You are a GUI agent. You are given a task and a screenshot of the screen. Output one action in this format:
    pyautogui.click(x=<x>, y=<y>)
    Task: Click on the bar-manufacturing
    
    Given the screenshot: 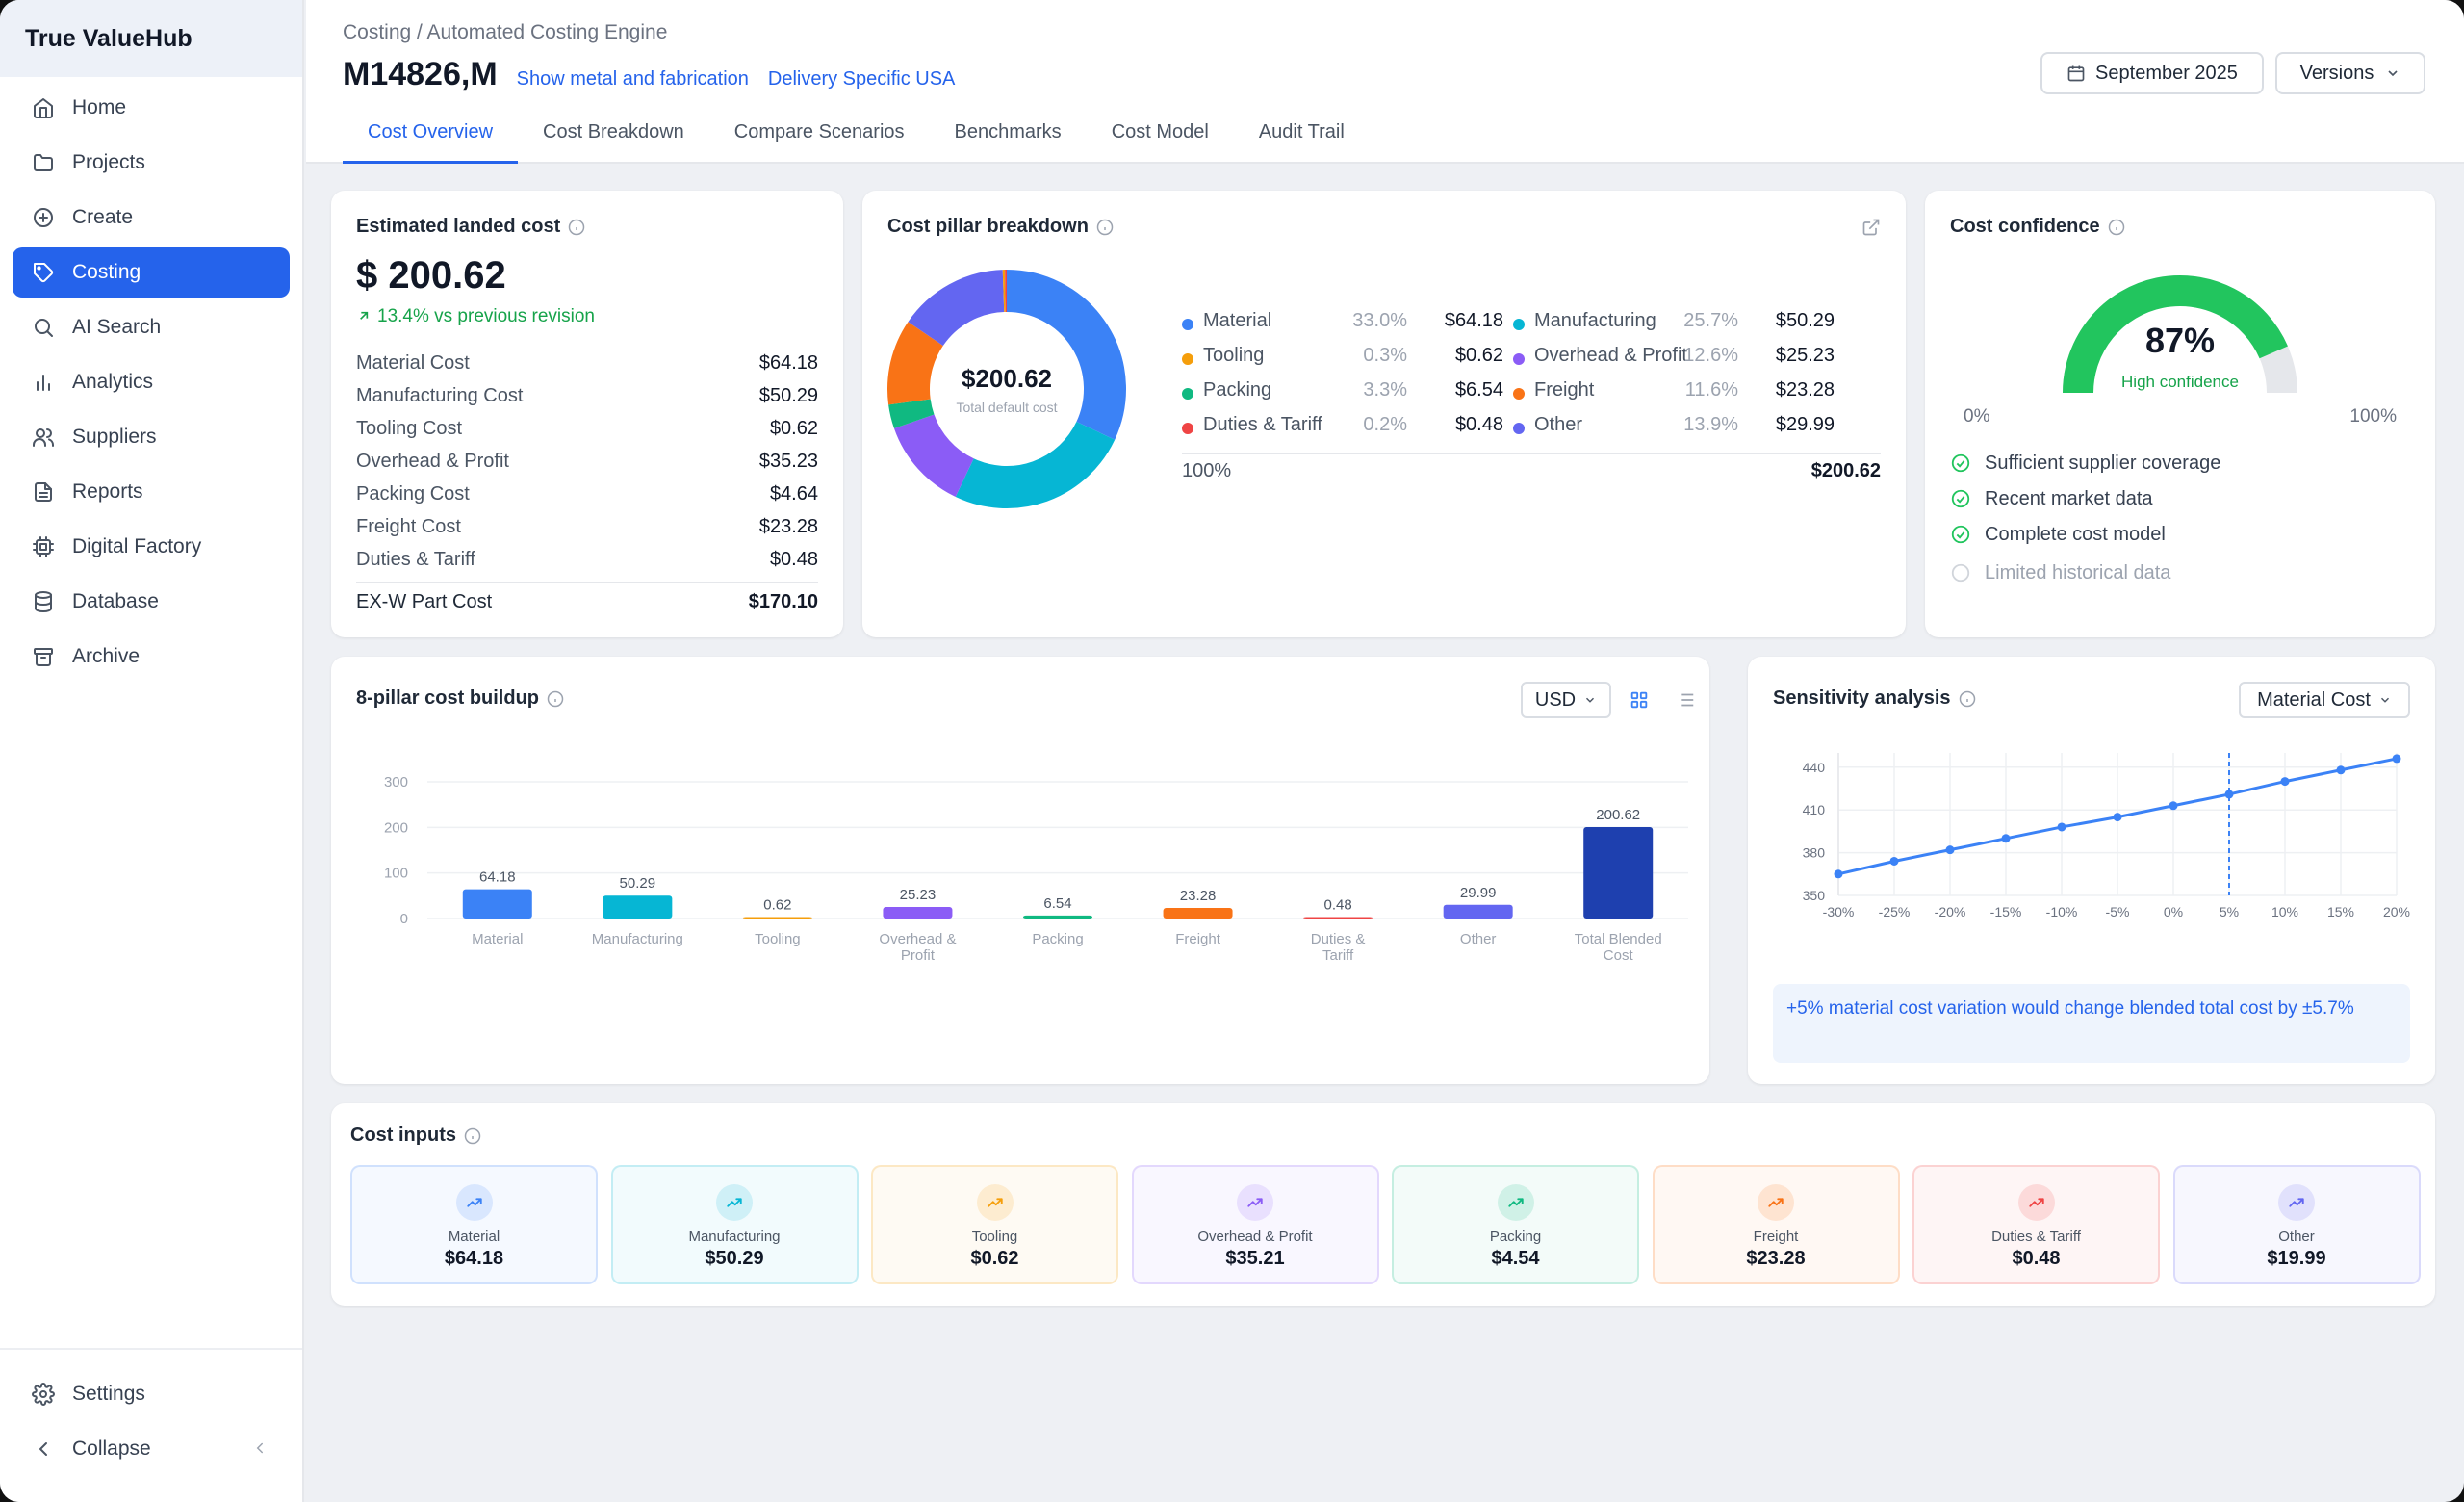 What is the action you would take?
    pyautogui.click(x=638, y=907)
    